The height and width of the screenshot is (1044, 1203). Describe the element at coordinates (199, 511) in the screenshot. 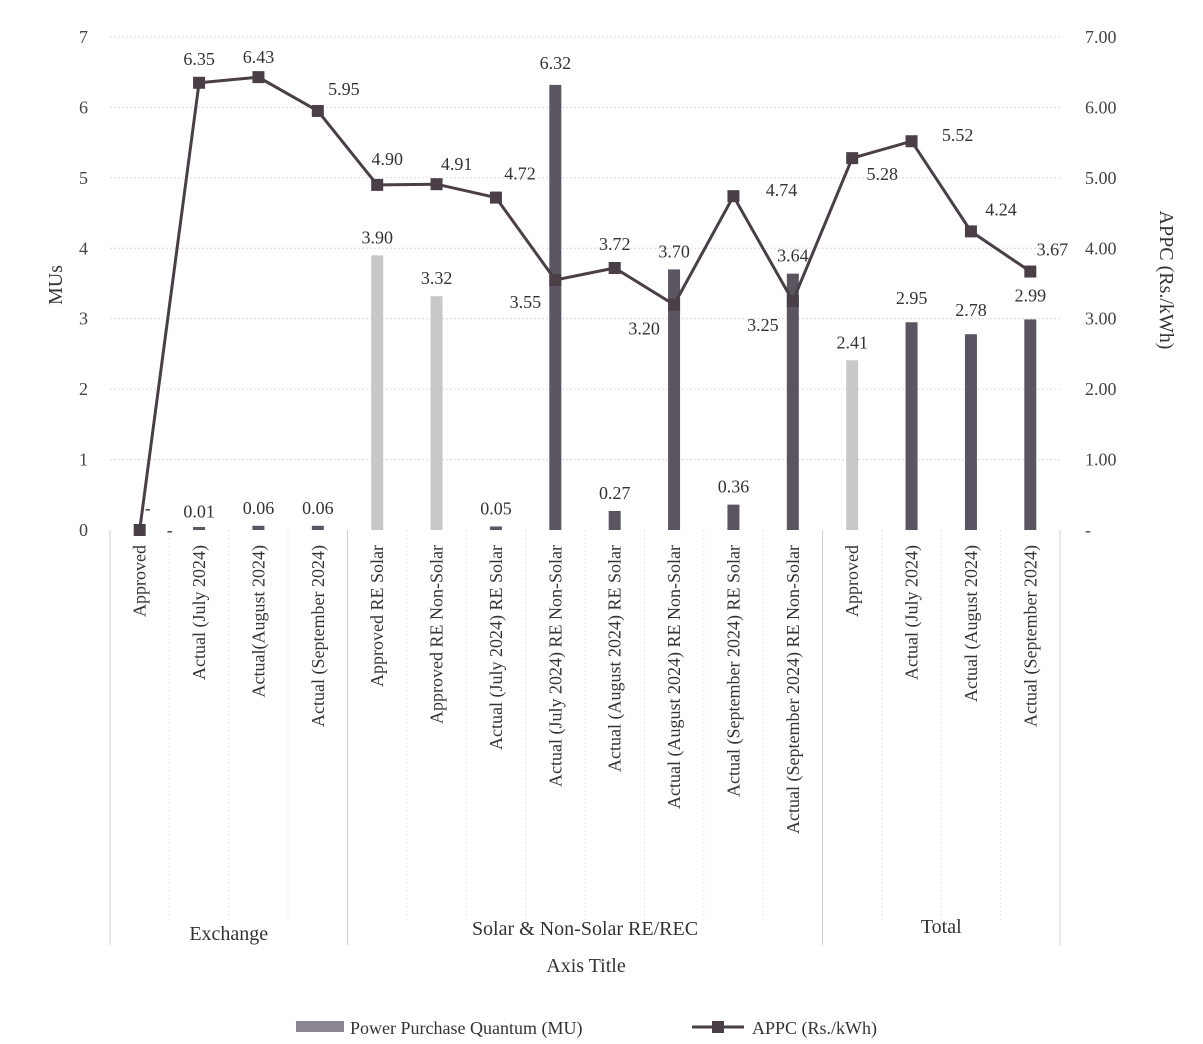

I see `bar-data-label: 0.01` at that location.